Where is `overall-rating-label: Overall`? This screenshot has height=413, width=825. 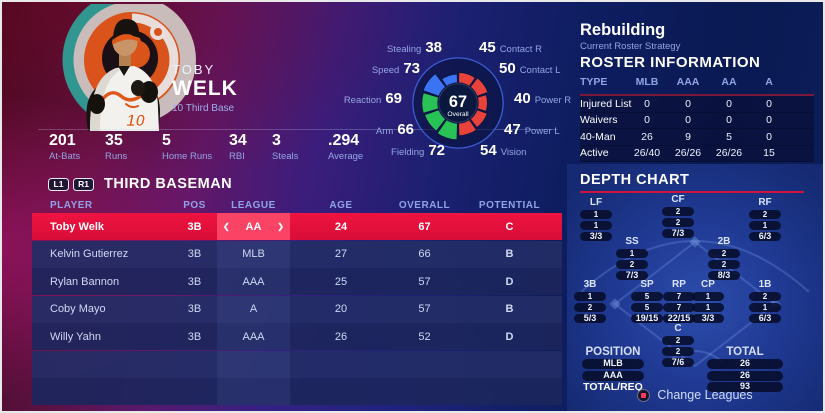 overall-rating-label: Overall is located at coordinates (458, 114).